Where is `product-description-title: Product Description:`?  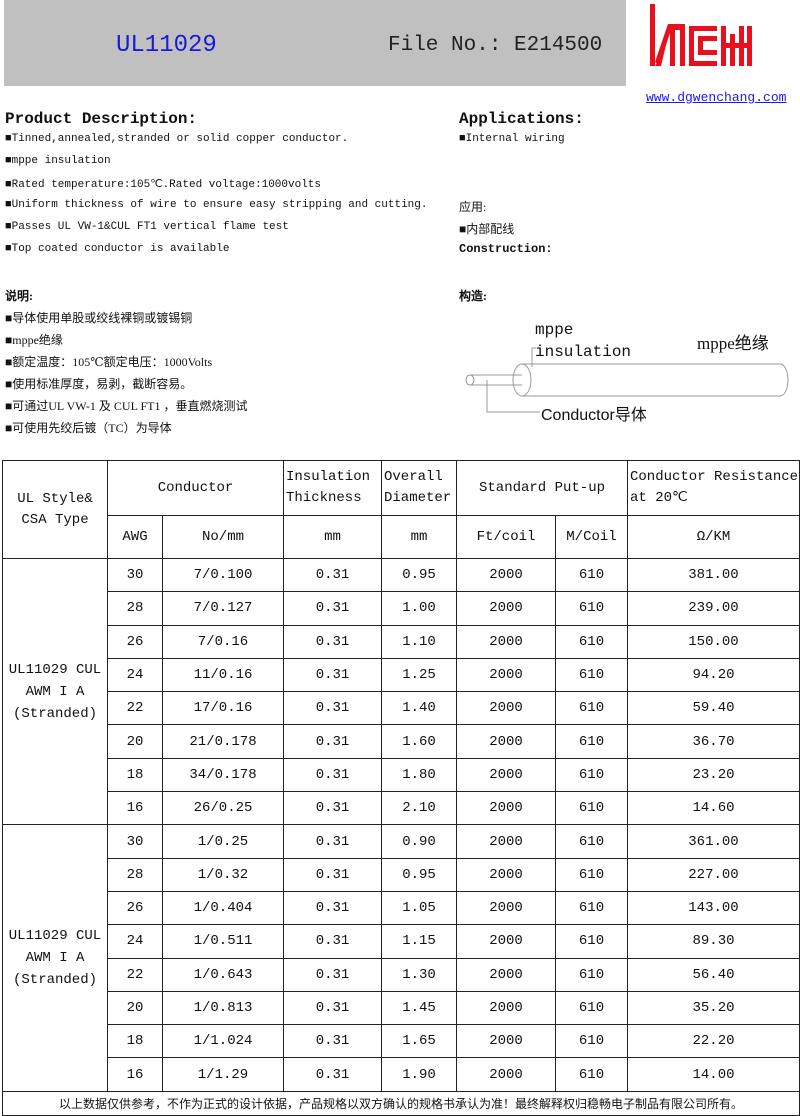
product-description-title: Product Description: is located at coordinates (101, 119).